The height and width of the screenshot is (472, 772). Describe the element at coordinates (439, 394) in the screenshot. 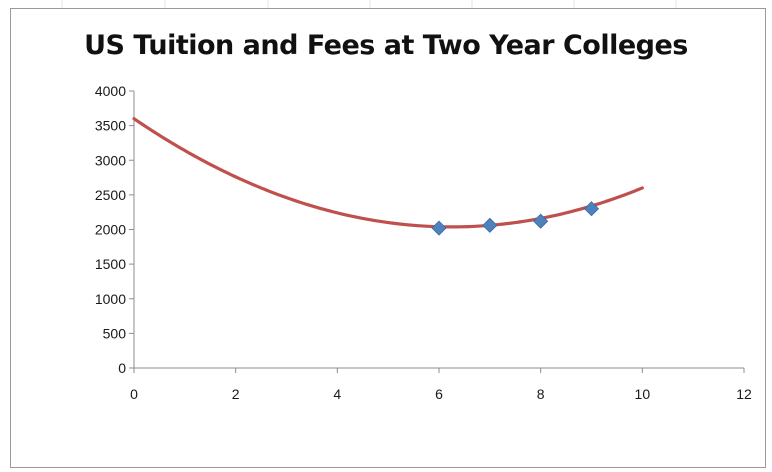

I see `x-tick-label: 6` at that location.